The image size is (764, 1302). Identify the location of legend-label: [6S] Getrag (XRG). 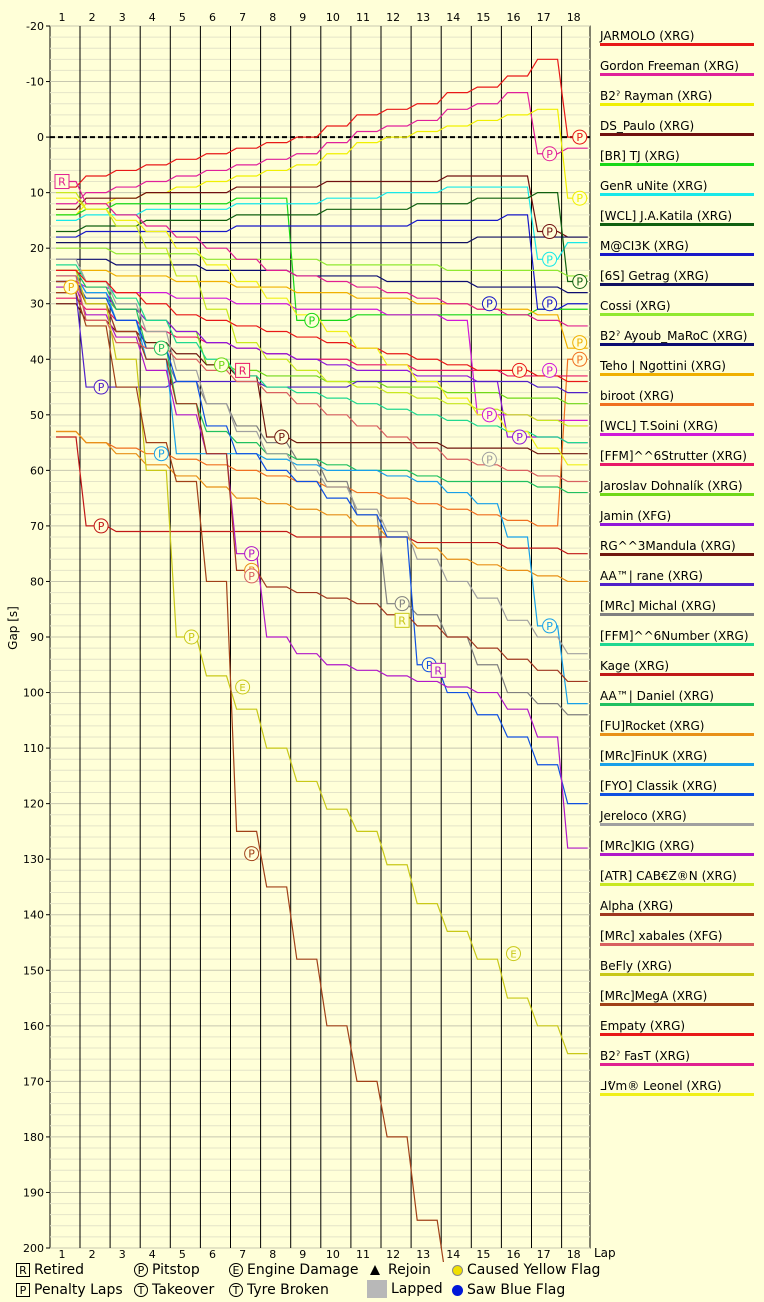
(654, 276).